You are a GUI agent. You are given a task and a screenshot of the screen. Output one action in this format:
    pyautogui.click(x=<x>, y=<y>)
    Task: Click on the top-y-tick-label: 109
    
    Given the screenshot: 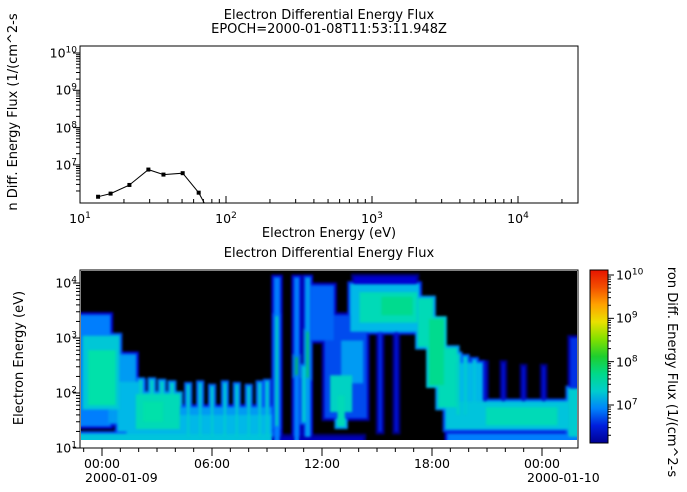 What is the action you would take?
    pyautogui.click(x=66, y=90)
    